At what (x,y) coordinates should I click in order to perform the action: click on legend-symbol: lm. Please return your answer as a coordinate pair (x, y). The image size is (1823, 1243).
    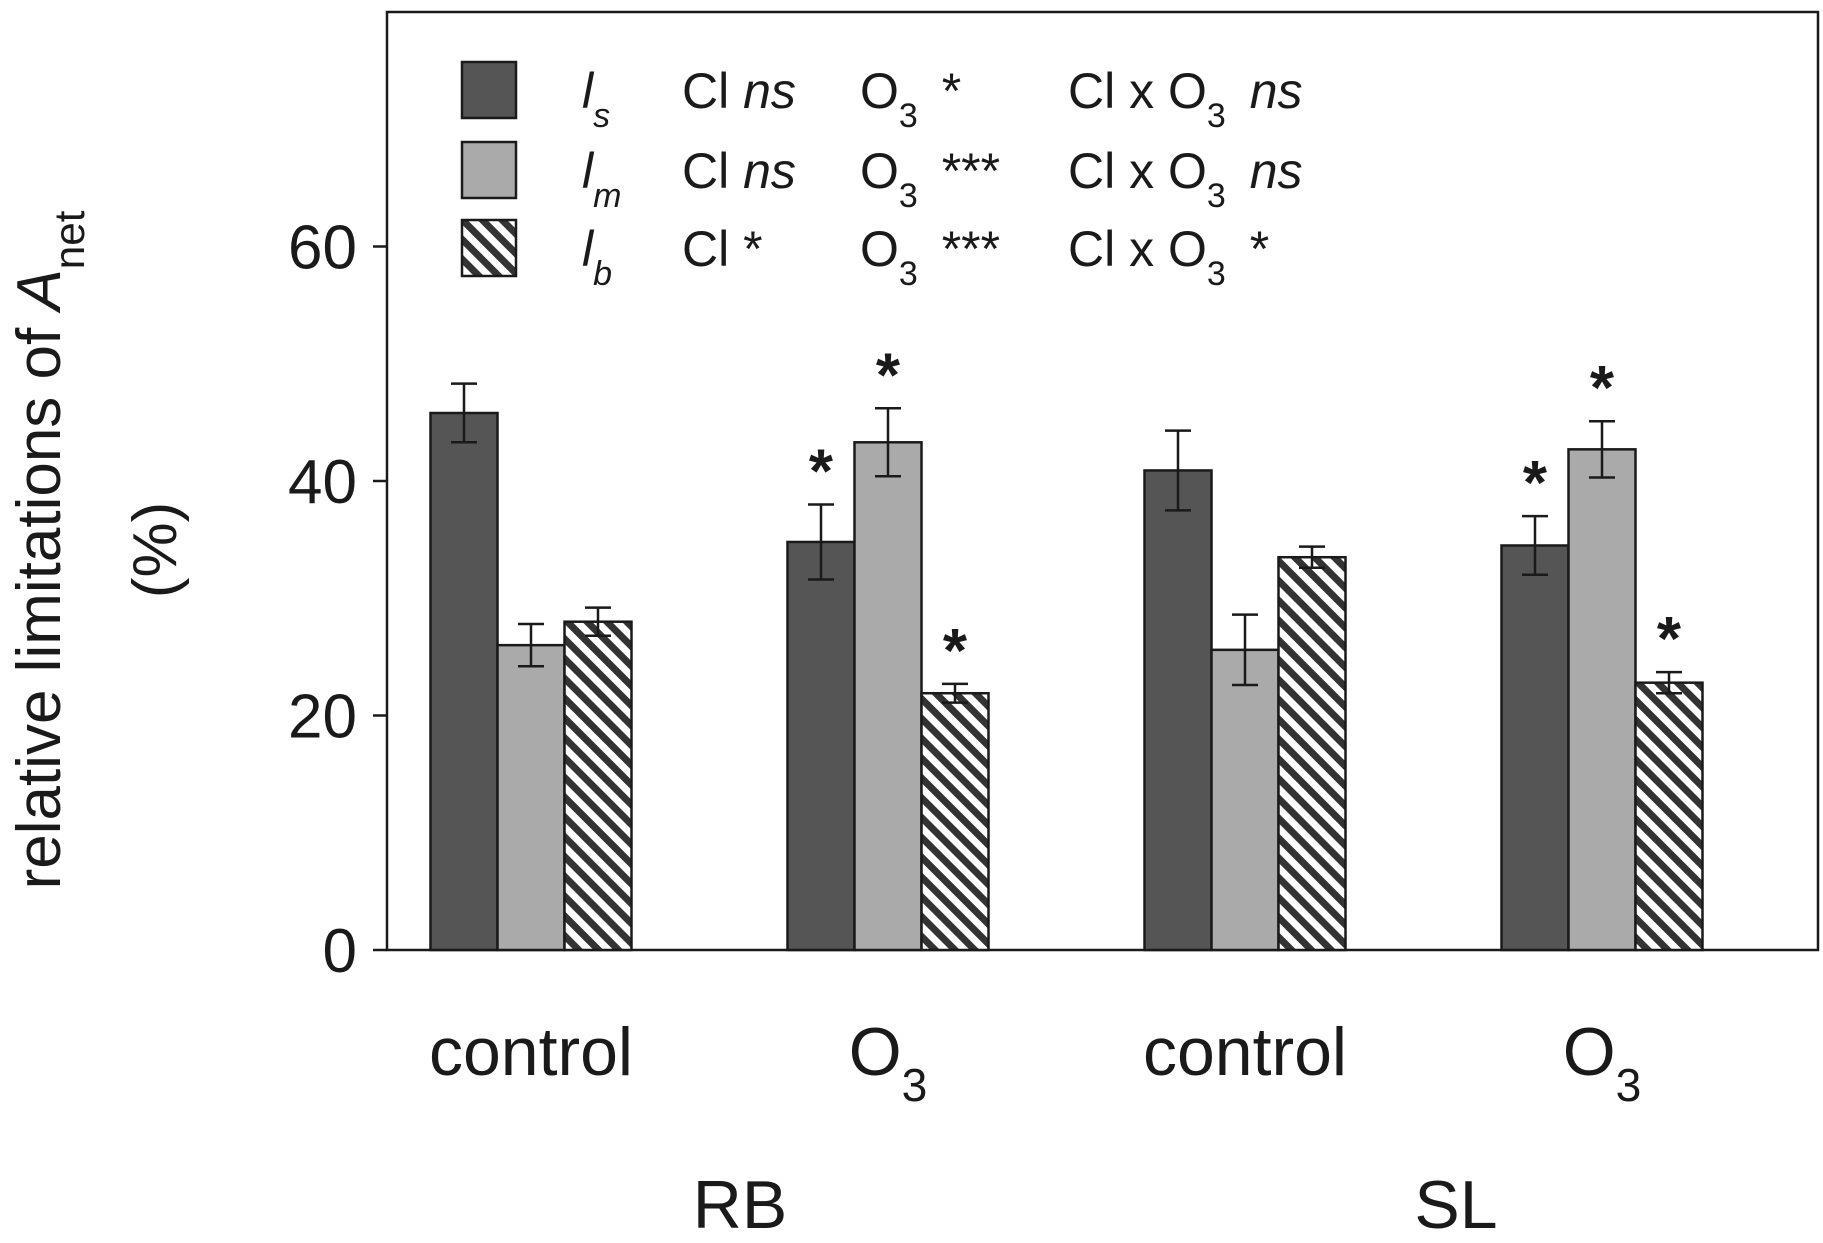
    Looking at the image, I should click on (601, 179).